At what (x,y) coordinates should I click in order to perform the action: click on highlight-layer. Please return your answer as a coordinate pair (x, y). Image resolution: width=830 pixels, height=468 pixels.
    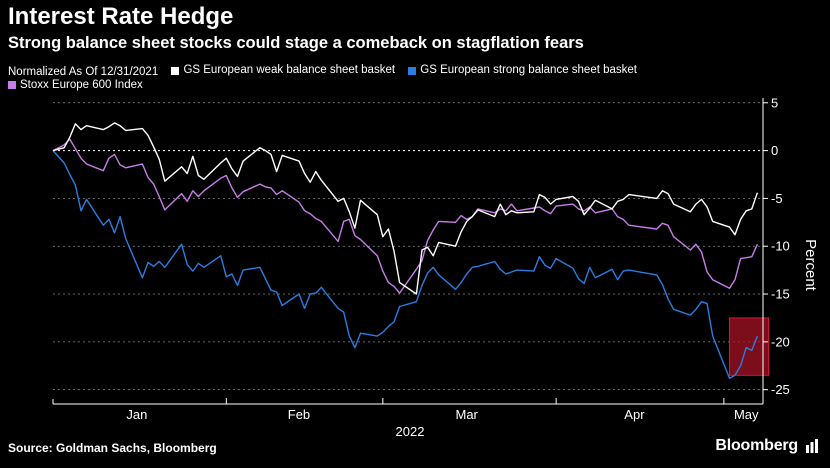
    Looking at the image, I should click on (749, 346).